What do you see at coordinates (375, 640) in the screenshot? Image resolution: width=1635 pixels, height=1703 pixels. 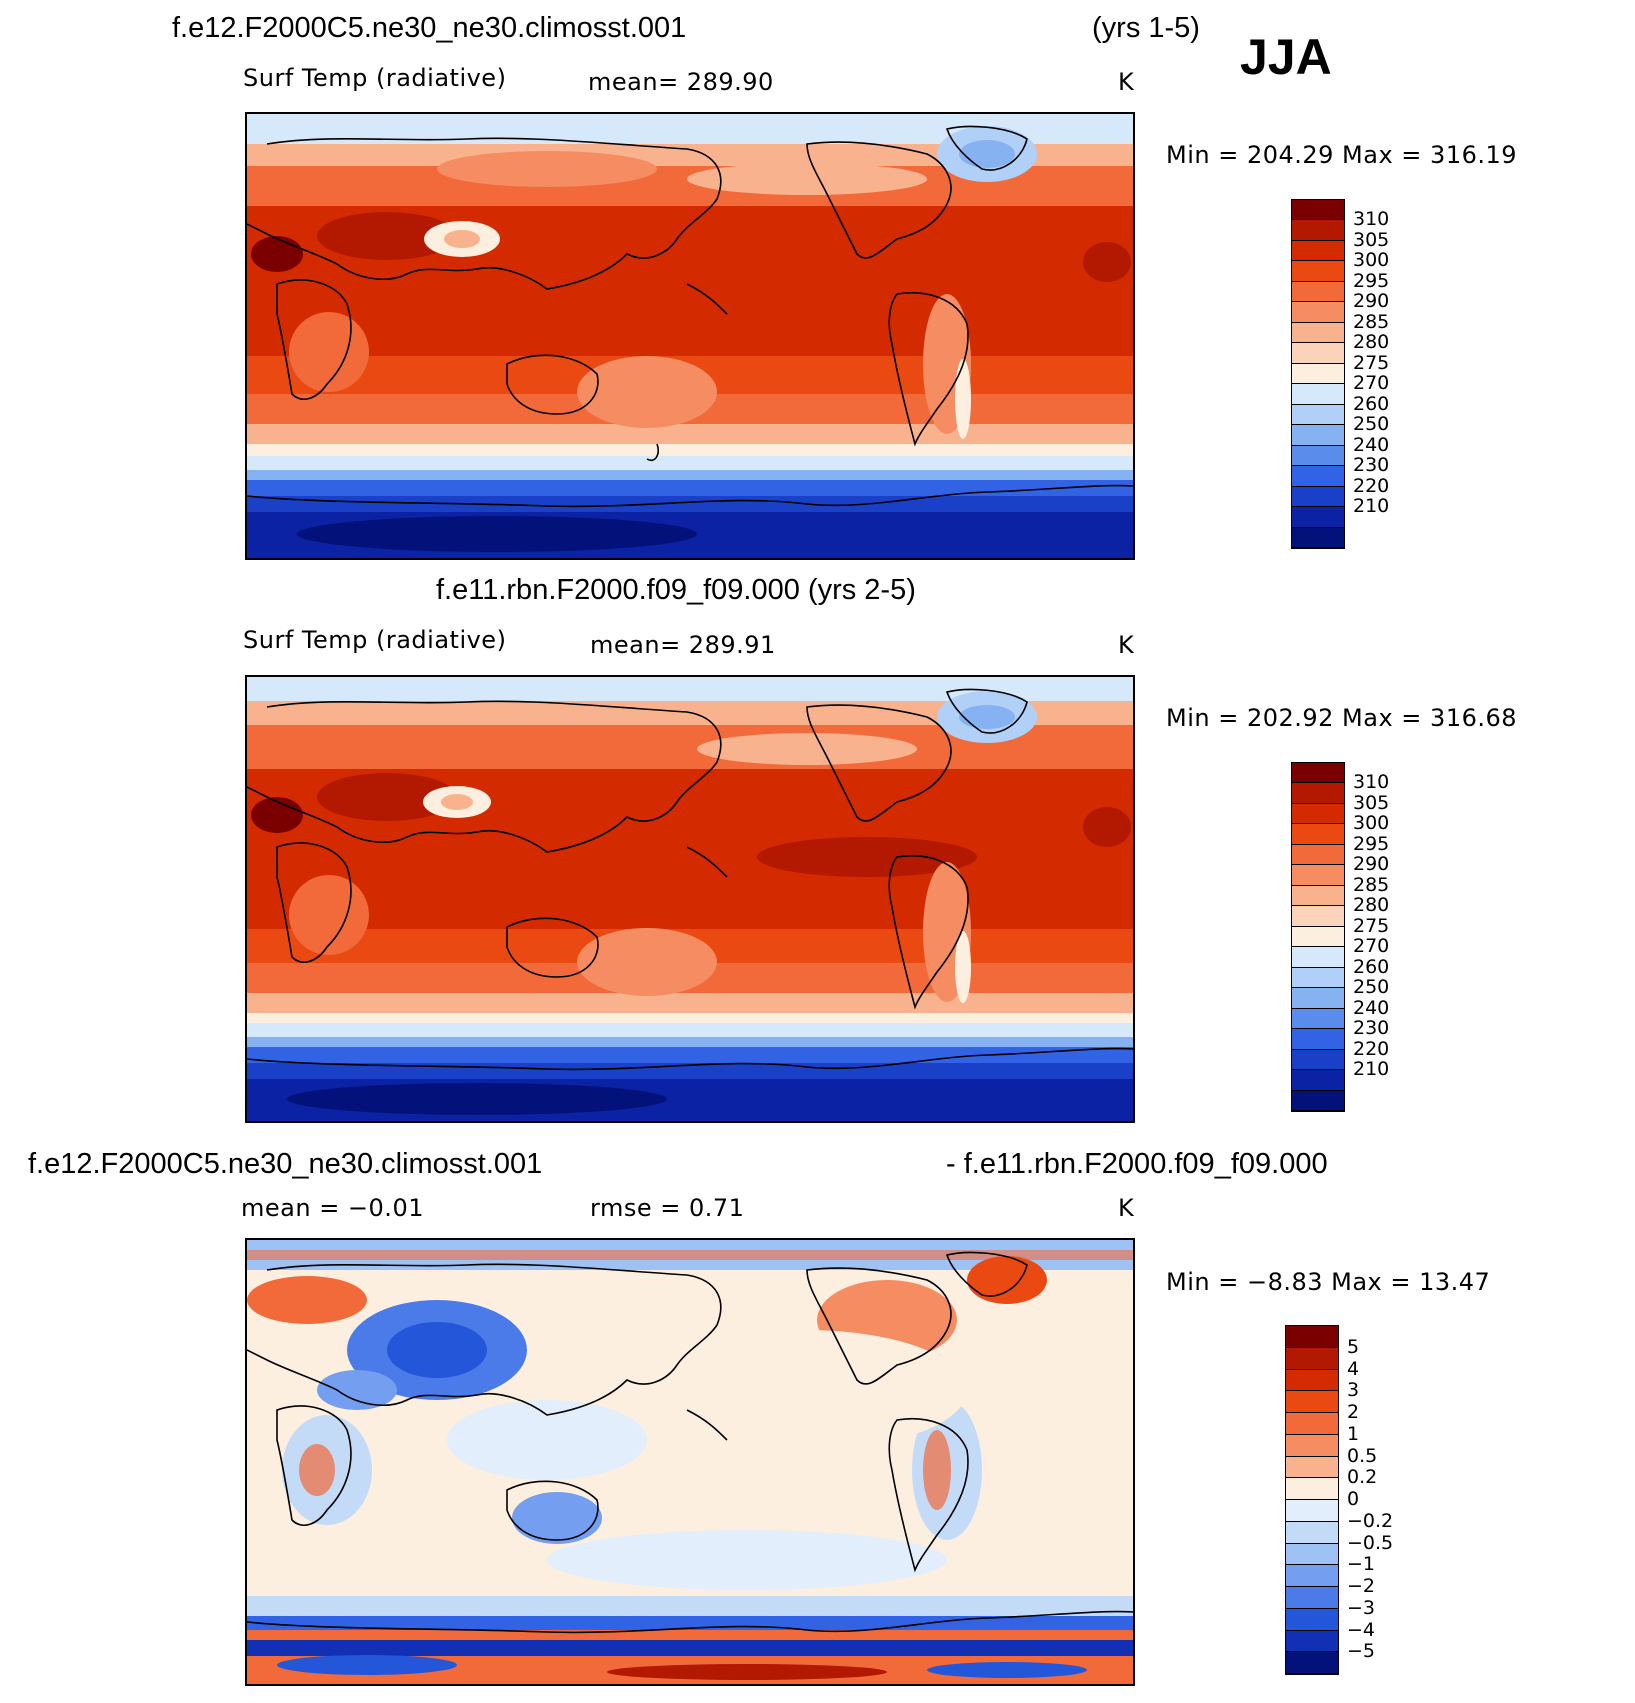 I see `panel2-variable-label: Surf Temp (radiative)` at bounding box center [375, 640].